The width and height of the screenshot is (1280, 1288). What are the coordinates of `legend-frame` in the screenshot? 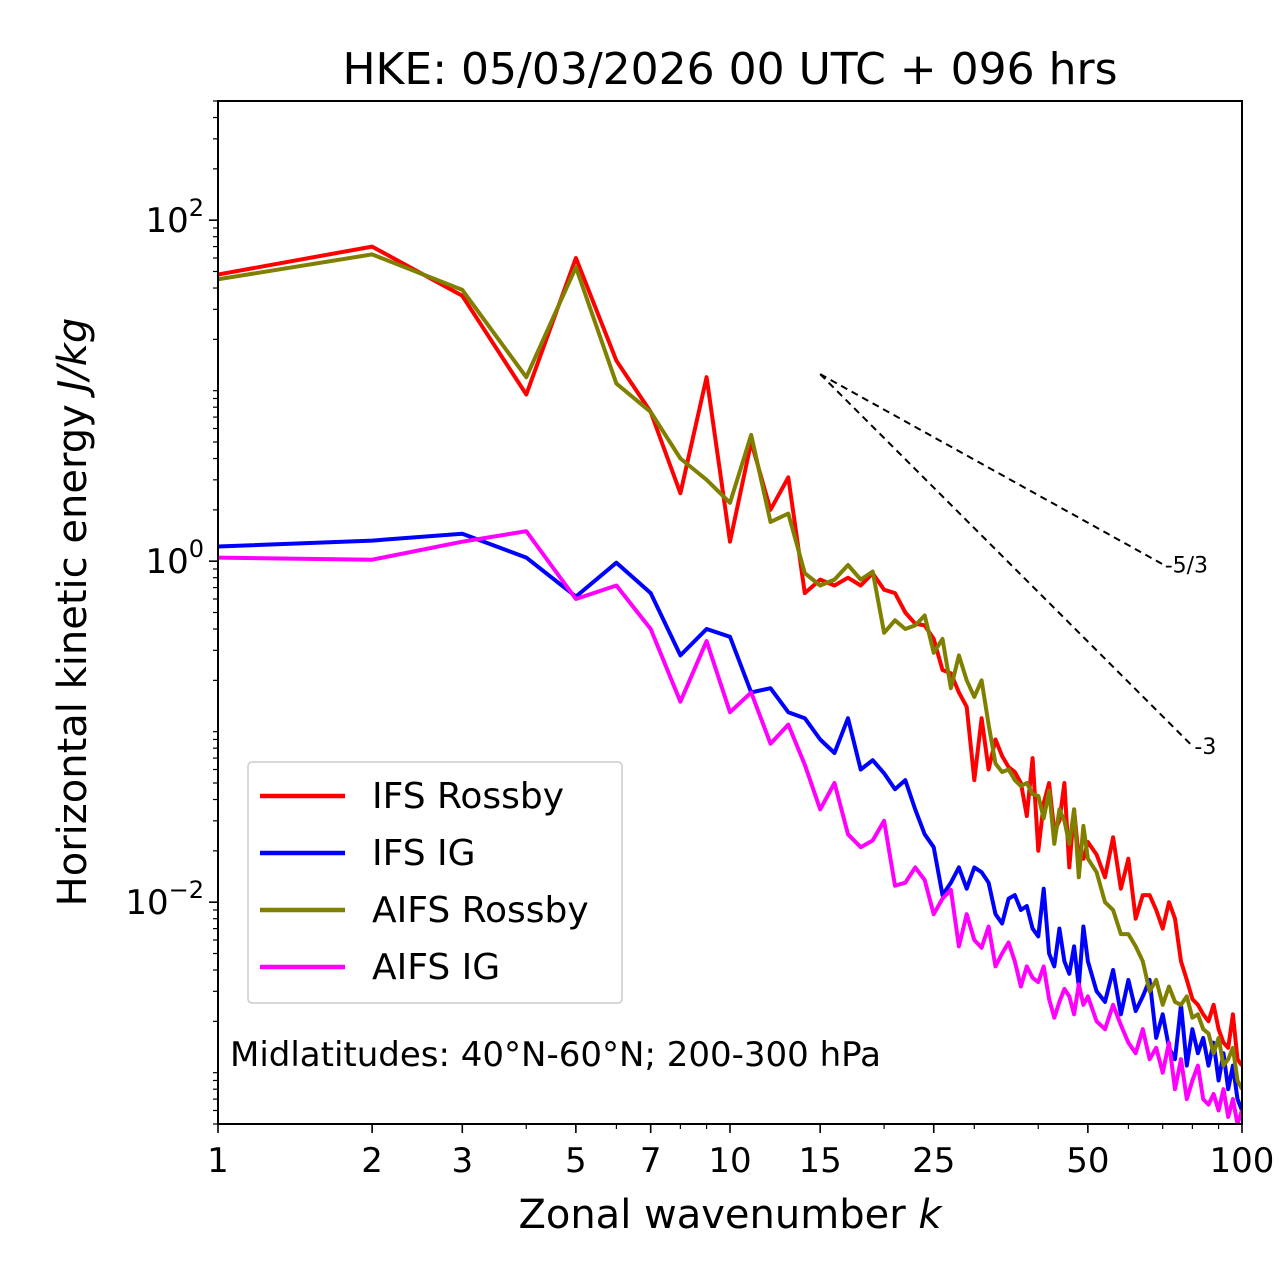 It's located at (435, 882).